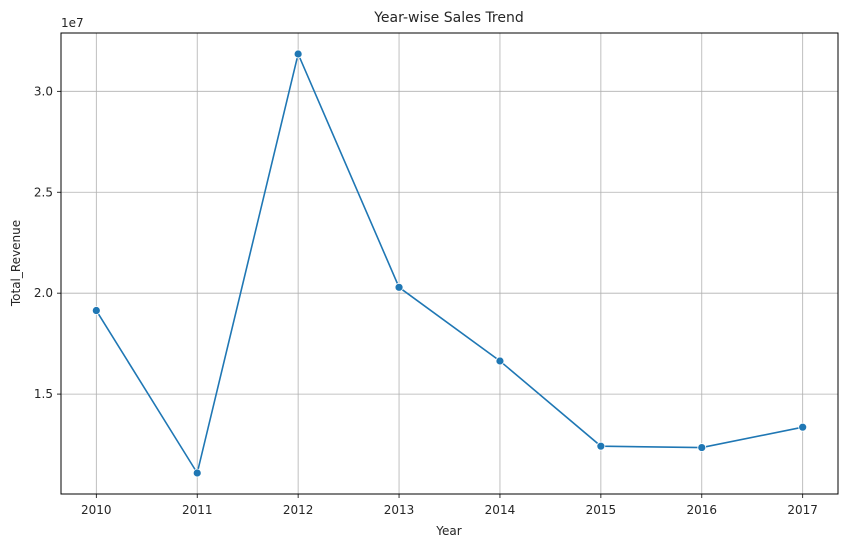  I want to click on x-tick-label: 2014, so click(500, 510).